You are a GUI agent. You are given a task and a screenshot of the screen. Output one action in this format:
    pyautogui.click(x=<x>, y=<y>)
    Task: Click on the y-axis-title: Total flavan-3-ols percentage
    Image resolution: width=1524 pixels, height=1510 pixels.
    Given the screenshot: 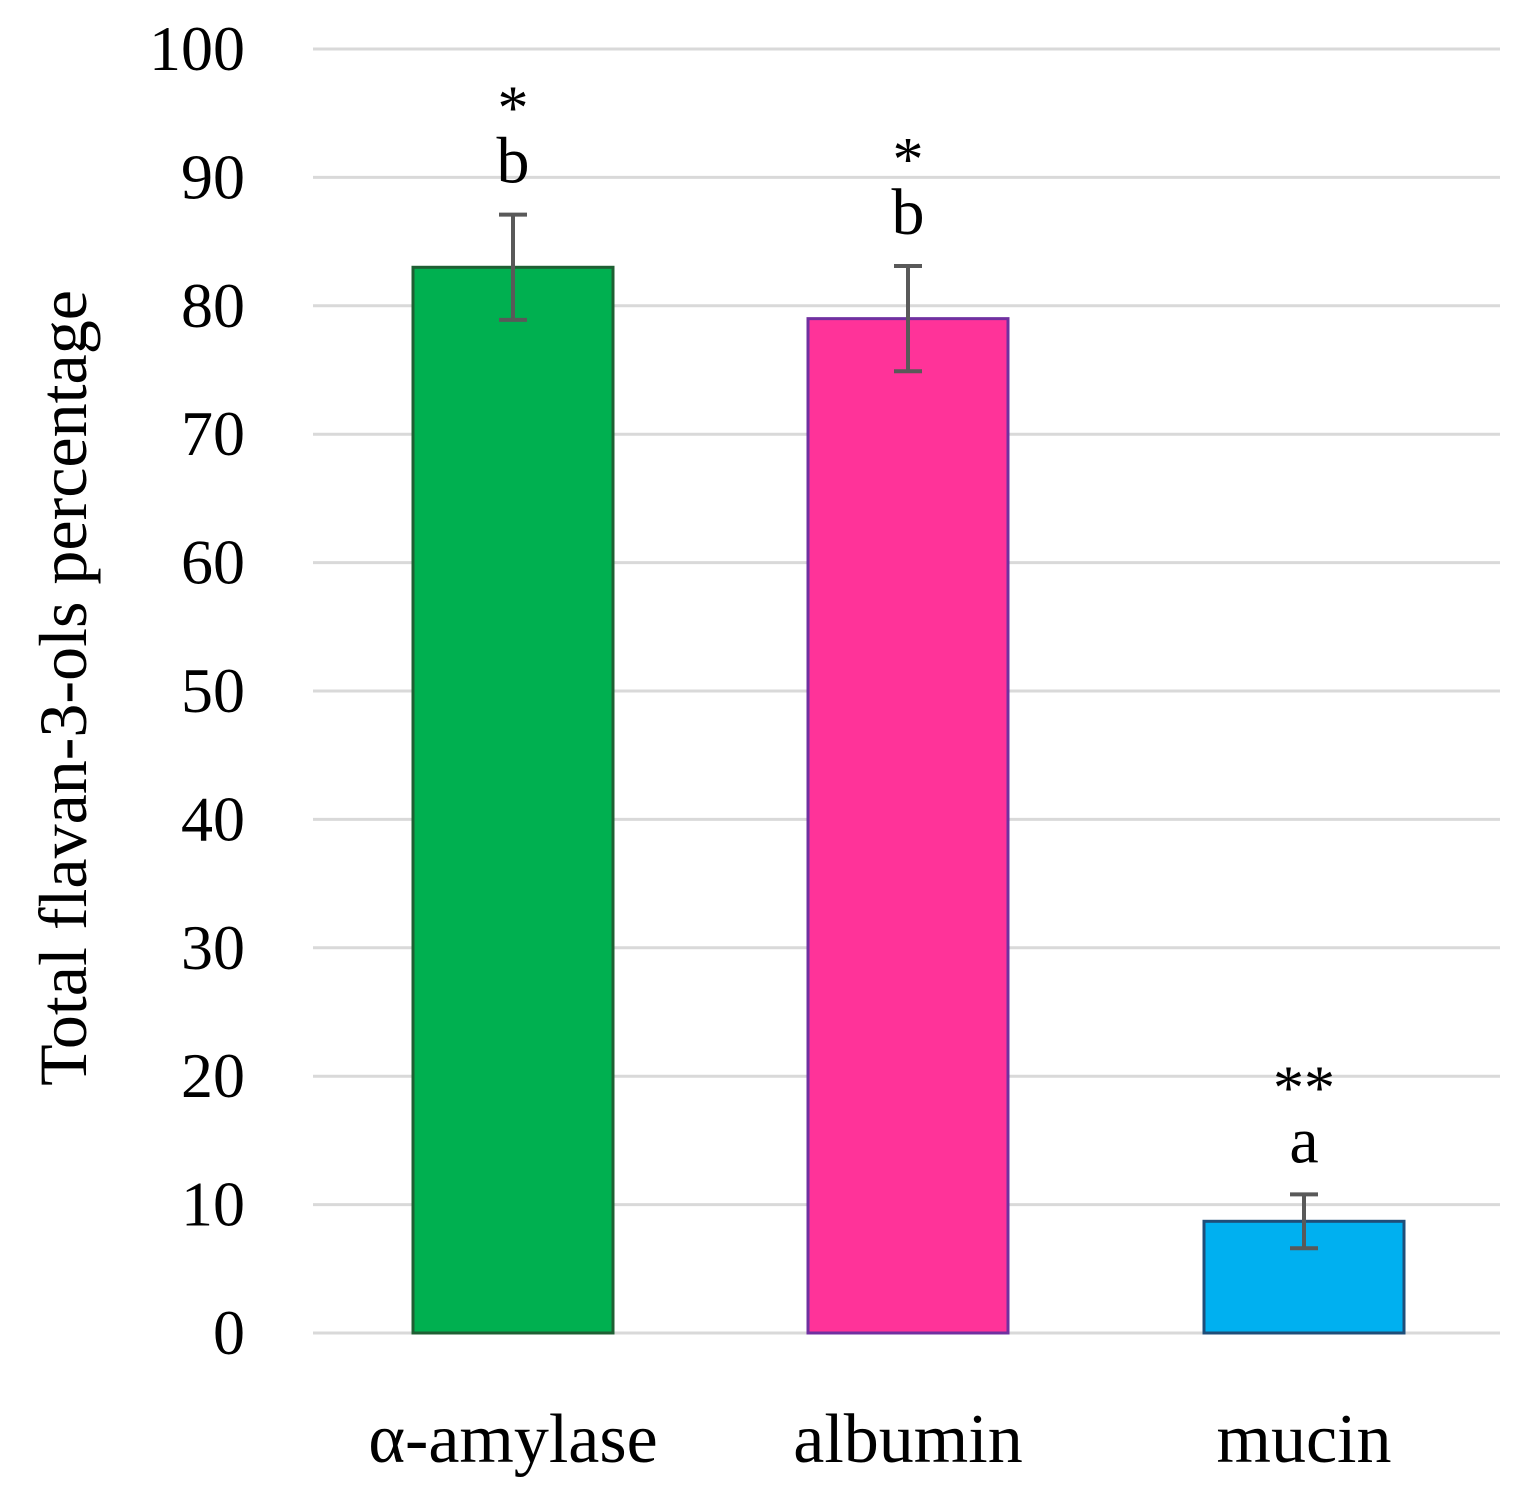 What is the action you would take?
    pyautogui.click(x=63, y=688)
    